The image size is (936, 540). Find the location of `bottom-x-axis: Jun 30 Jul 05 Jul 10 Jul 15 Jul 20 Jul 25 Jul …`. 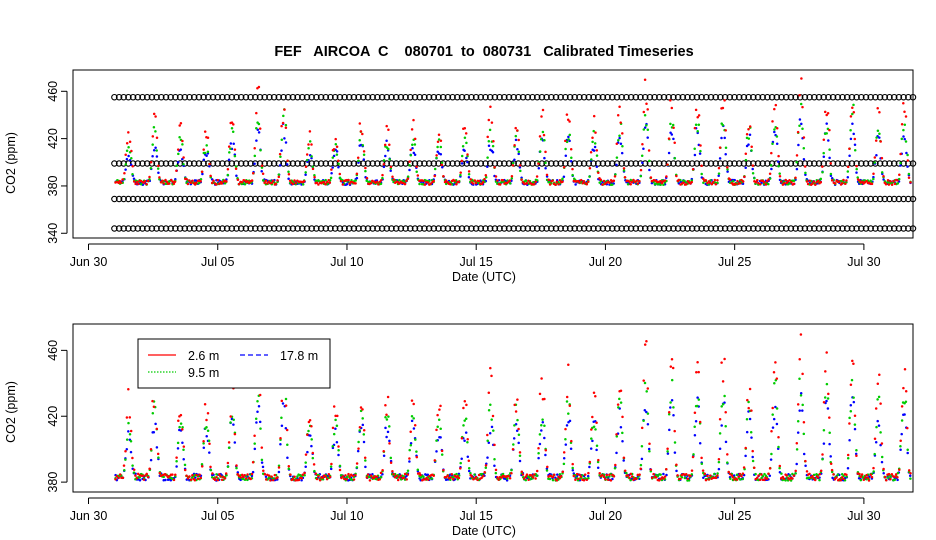

bottom-x-axis: Jun 30 Jul 05 Jul 10 Jul 15 Jul 20 Jul 25 Jul … is located at coordinates (475, 510).